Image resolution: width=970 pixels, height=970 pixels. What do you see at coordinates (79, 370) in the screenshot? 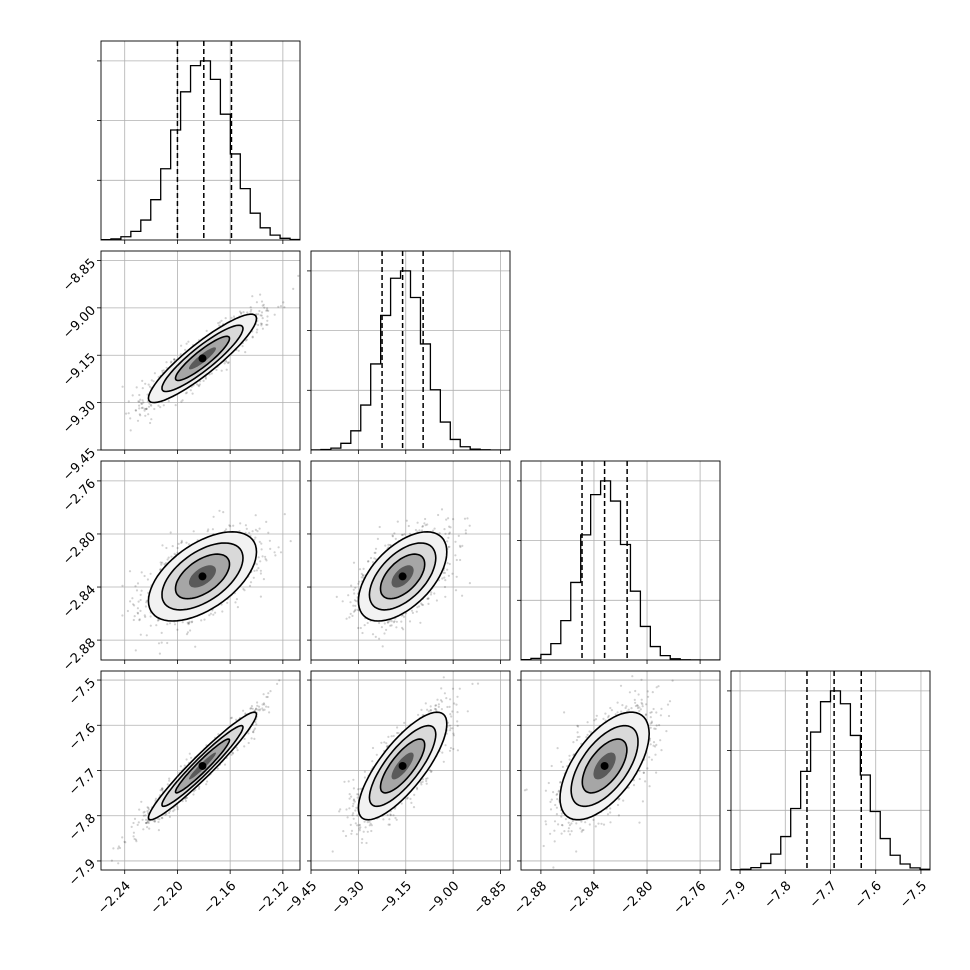
I see `y-tick-label: −9.15` at bounding box center [79, 370].